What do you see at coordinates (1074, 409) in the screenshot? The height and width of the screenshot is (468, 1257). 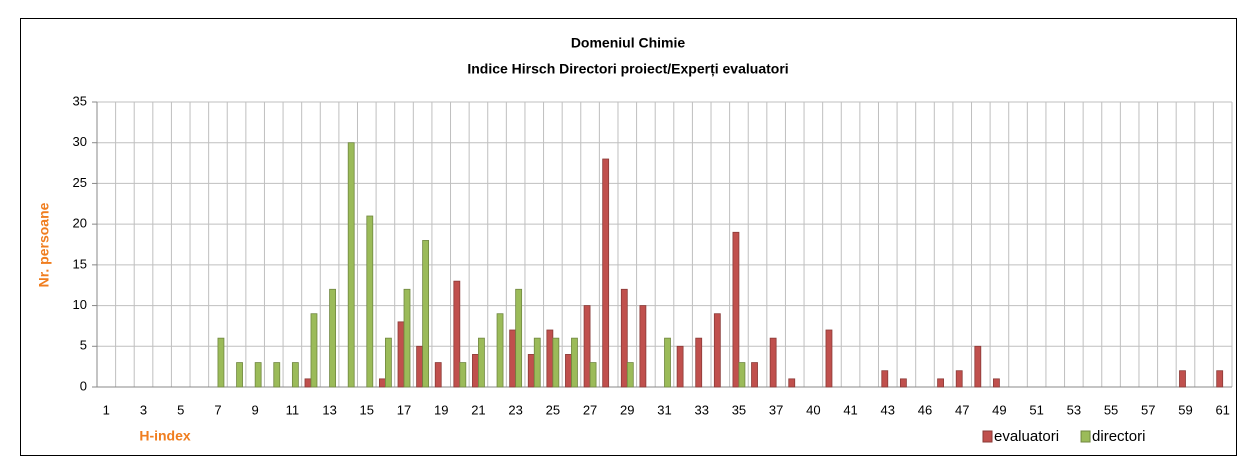 I see `x-tick-label: 53` at bounding box center [1074, 409].